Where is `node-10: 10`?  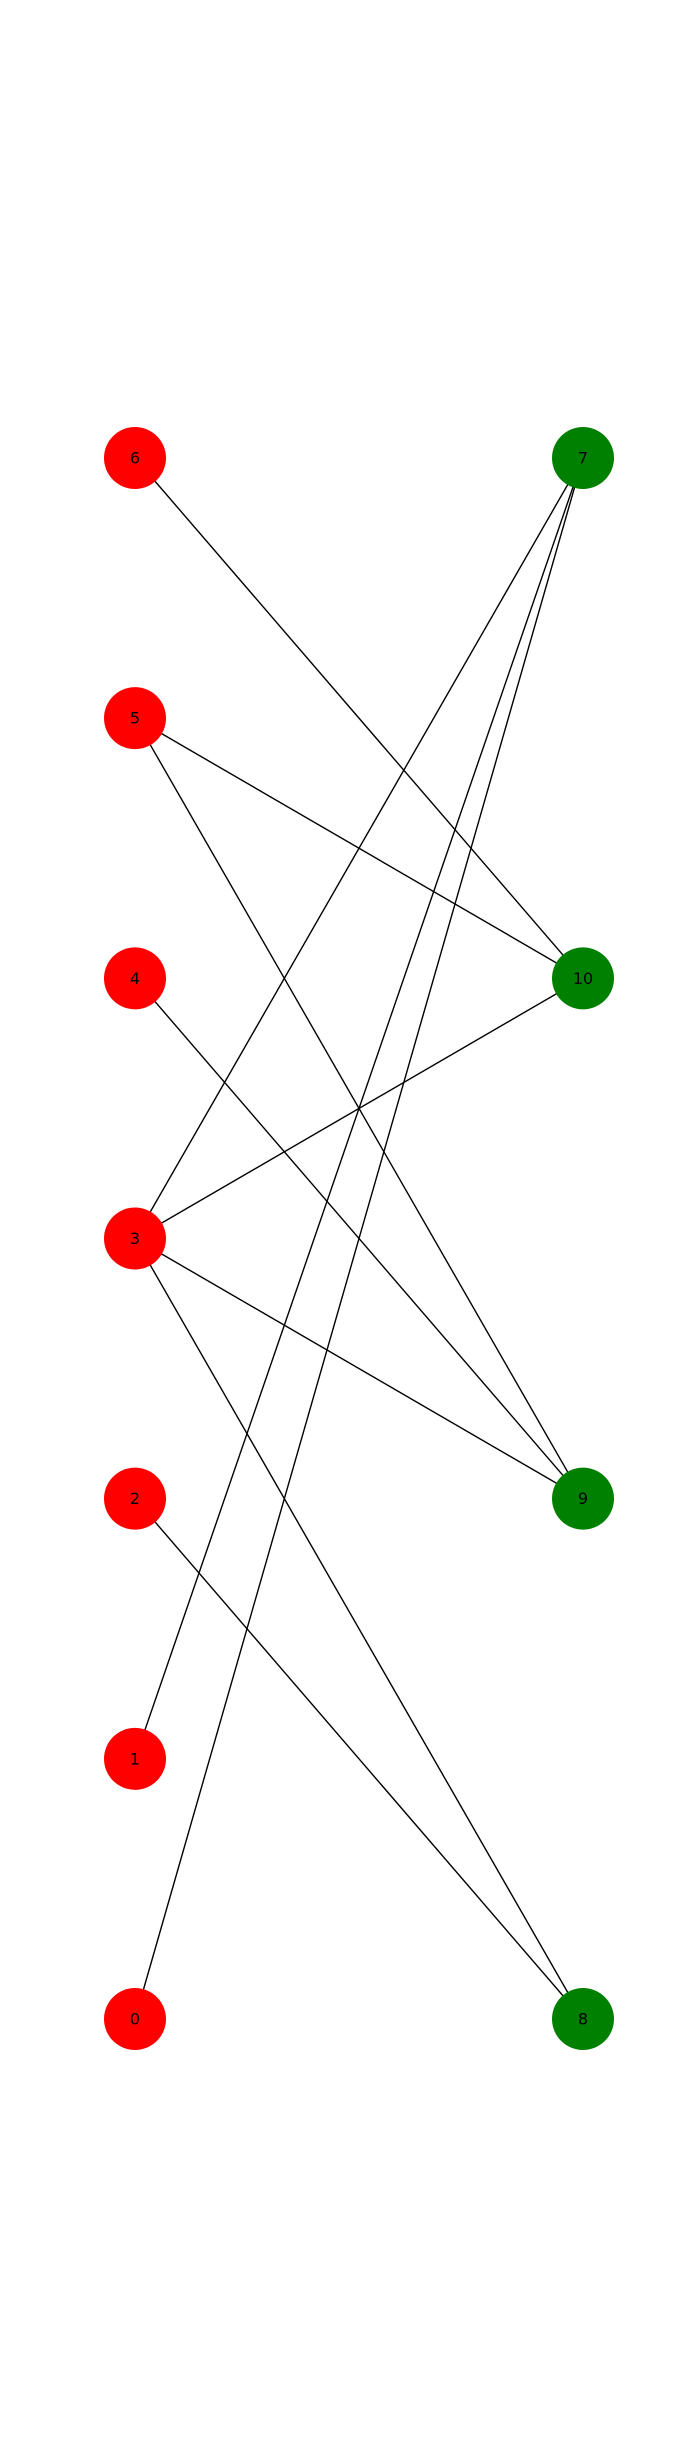
node-10: 10 is located at coordinates (583, 978).